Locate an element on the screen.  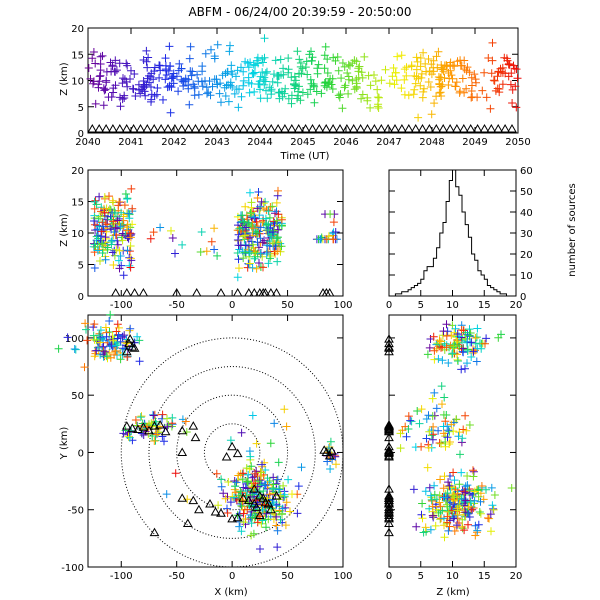
x-tick-label: 5 is located at coordinates (421, 305).